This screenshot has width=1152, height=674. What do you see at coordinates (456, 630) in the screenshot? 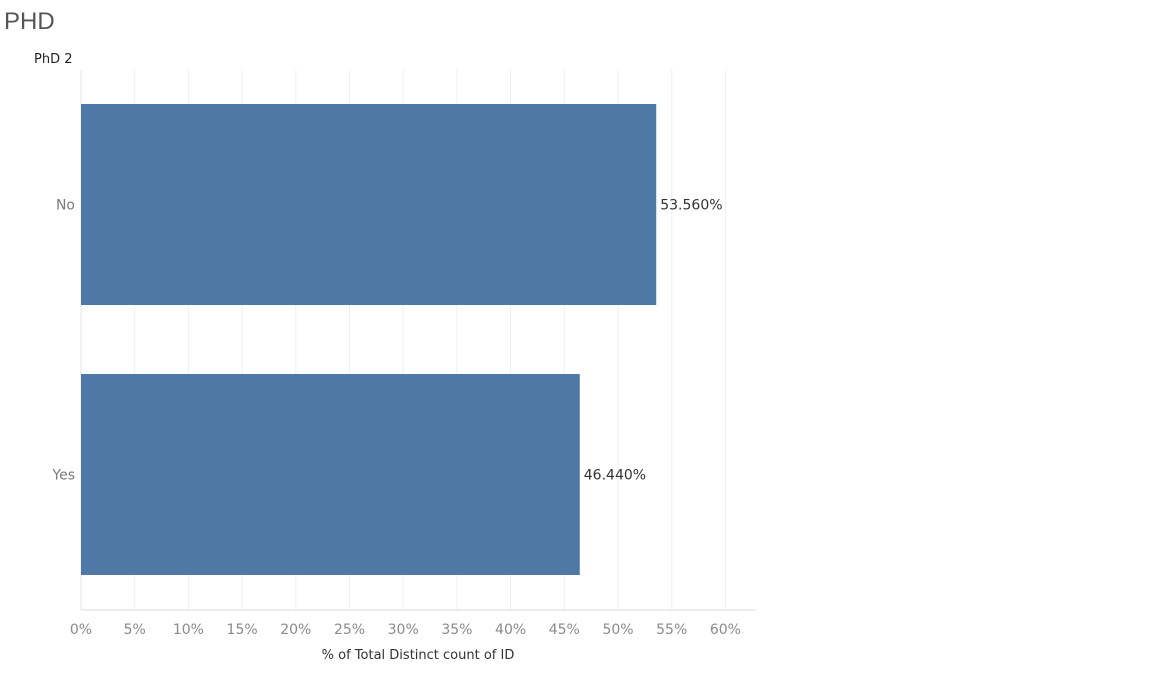
I see `x-tick-label: 35%` at bounding box center [456, 630].